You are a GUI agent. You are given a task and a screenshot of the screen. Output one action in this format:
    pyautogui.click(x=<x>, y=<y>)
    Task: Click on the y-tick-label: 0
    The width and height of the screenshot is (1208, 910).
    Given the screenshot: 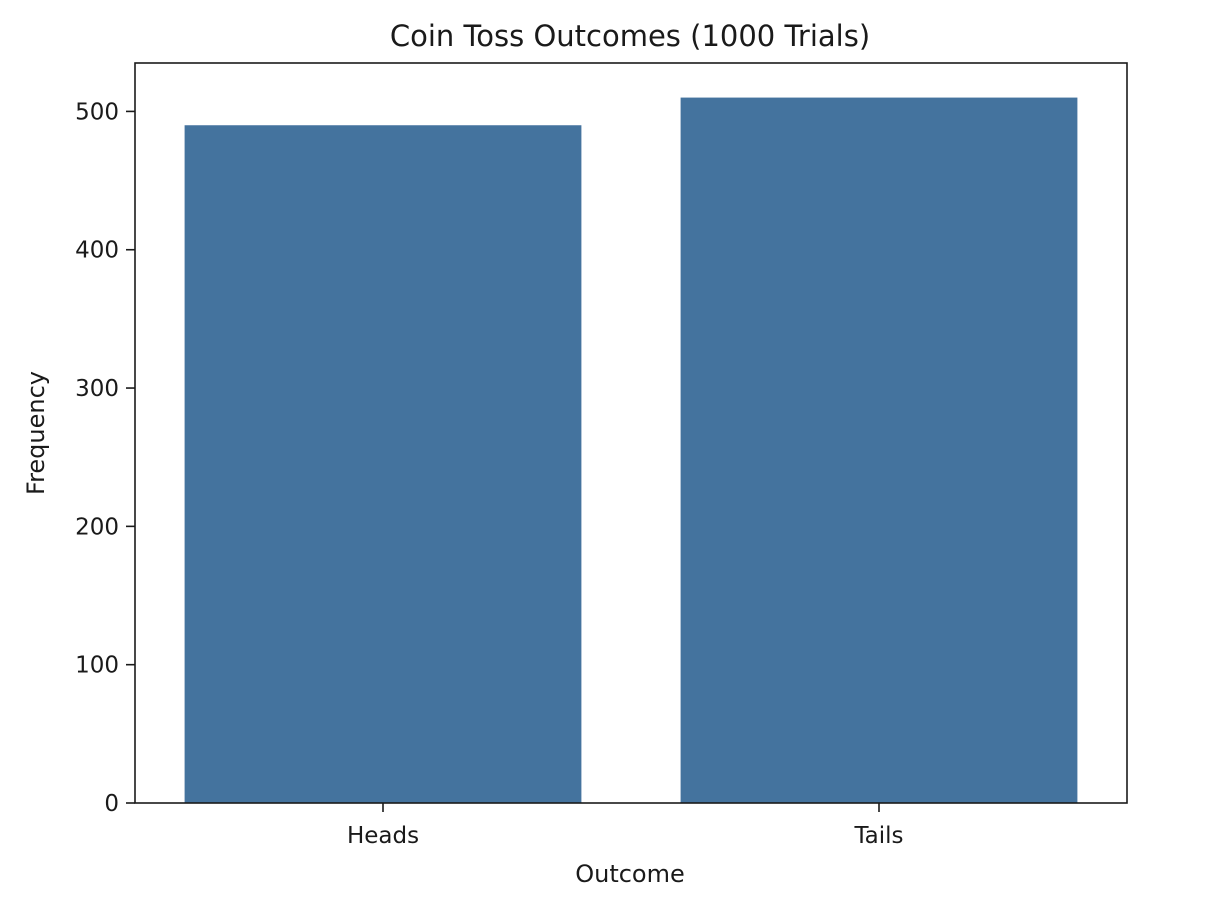 What is the action you would take?
    pyautogui.click(x=111, y=804)
    